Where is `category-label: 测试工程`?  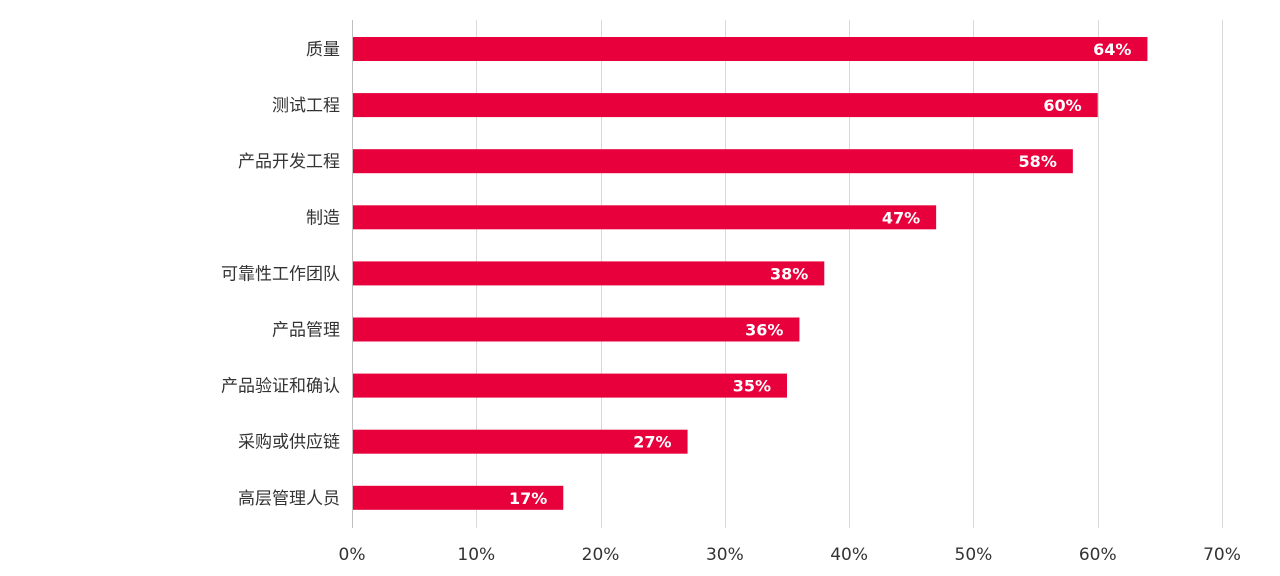
category-label: 测试工程 is located at coordinates (306, 106).